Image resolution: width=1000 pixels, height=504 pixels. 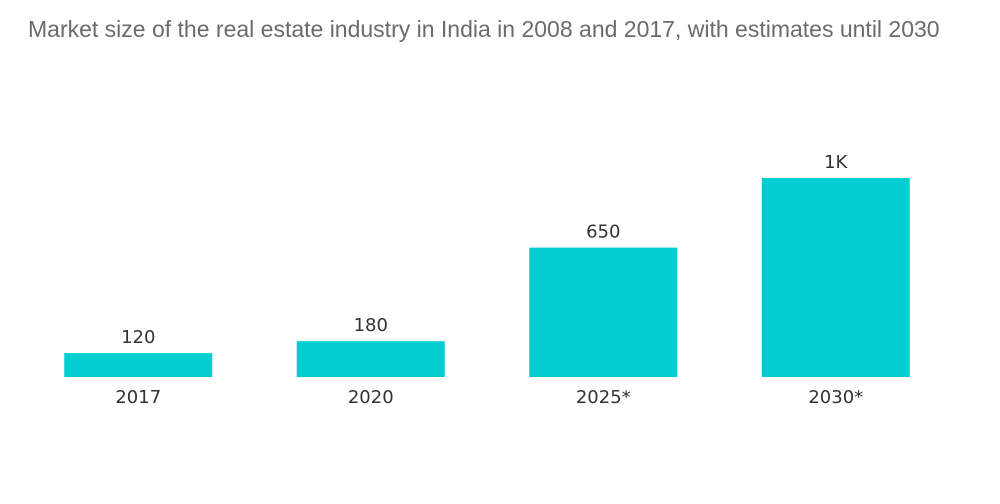 What do you see at coordinates (835, 277) in the screenshot?
I see `bar-2030-est` at bounding box center [835, 277].